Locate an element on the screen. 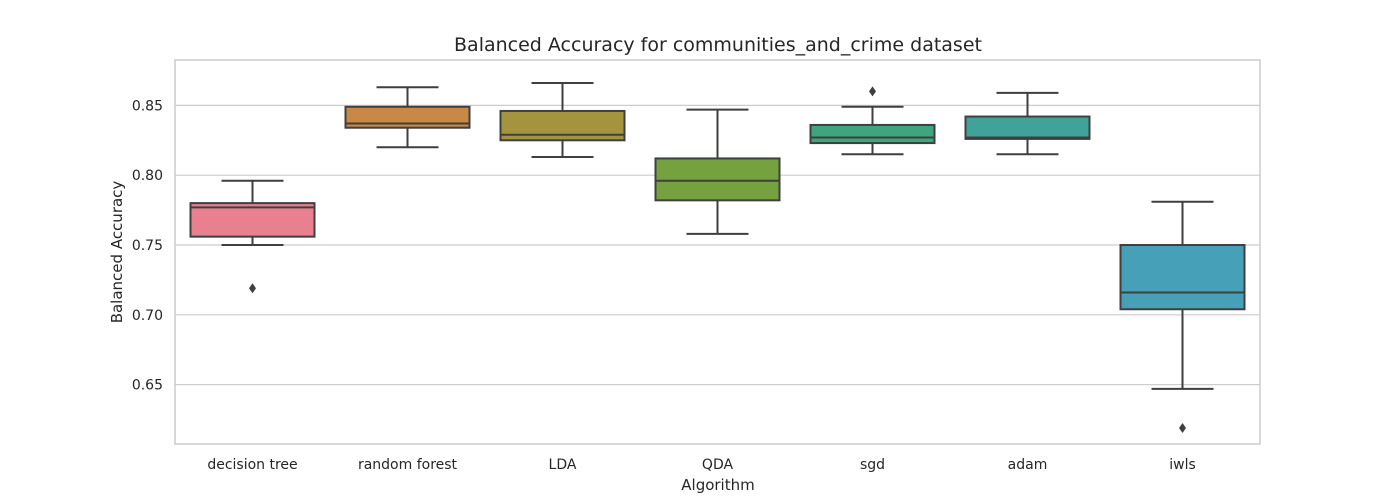 The width and height of the screenshot is (1400, 500). box-qda is located at coordinates (717, 171).